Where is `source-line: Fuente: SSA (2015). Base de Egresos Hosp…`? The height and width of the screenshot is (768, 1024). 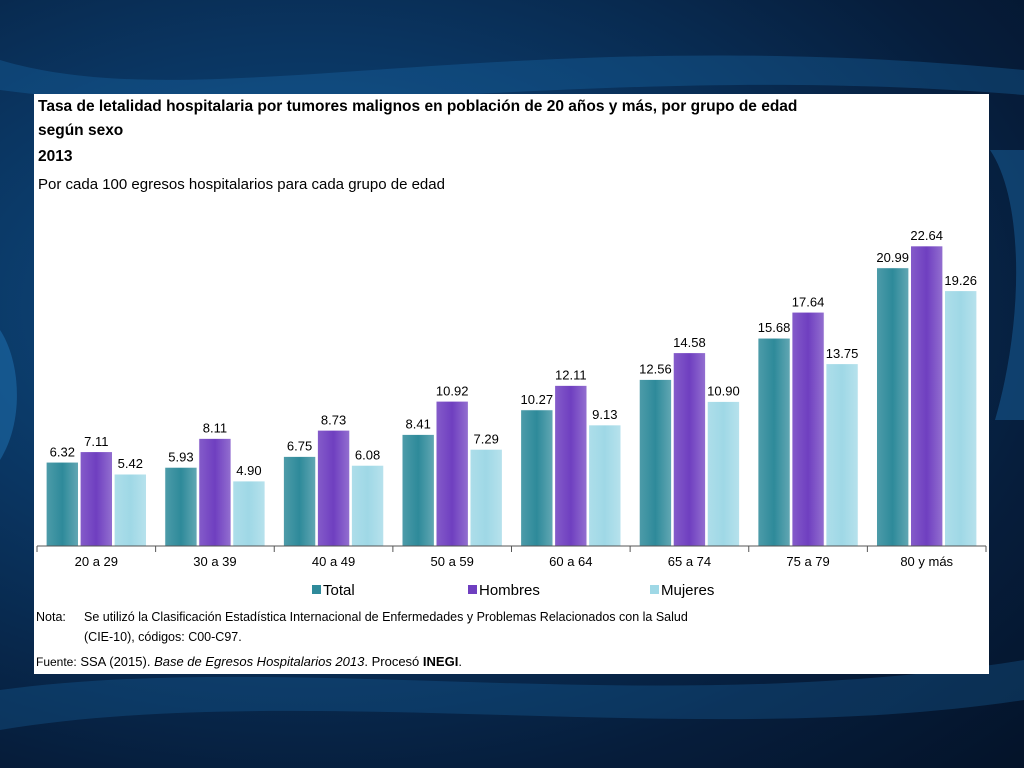 source-line: Fuente: SSA (2015). Base de Egresos Hosp… is located at coordinates (249, 661).